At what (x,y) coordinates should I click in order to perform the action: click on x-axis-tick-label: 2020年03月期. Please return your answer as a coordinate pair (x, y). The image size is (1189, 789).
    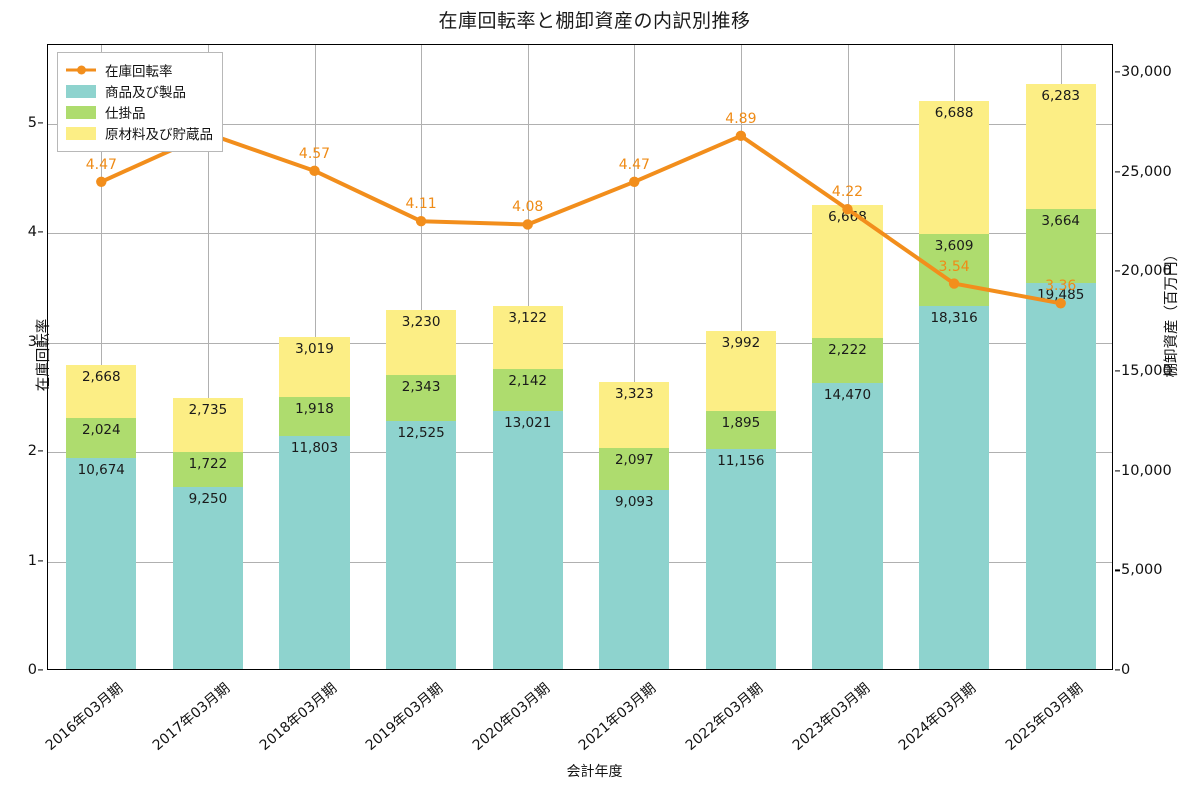
    Looking at the image, I should click on (511, 717).